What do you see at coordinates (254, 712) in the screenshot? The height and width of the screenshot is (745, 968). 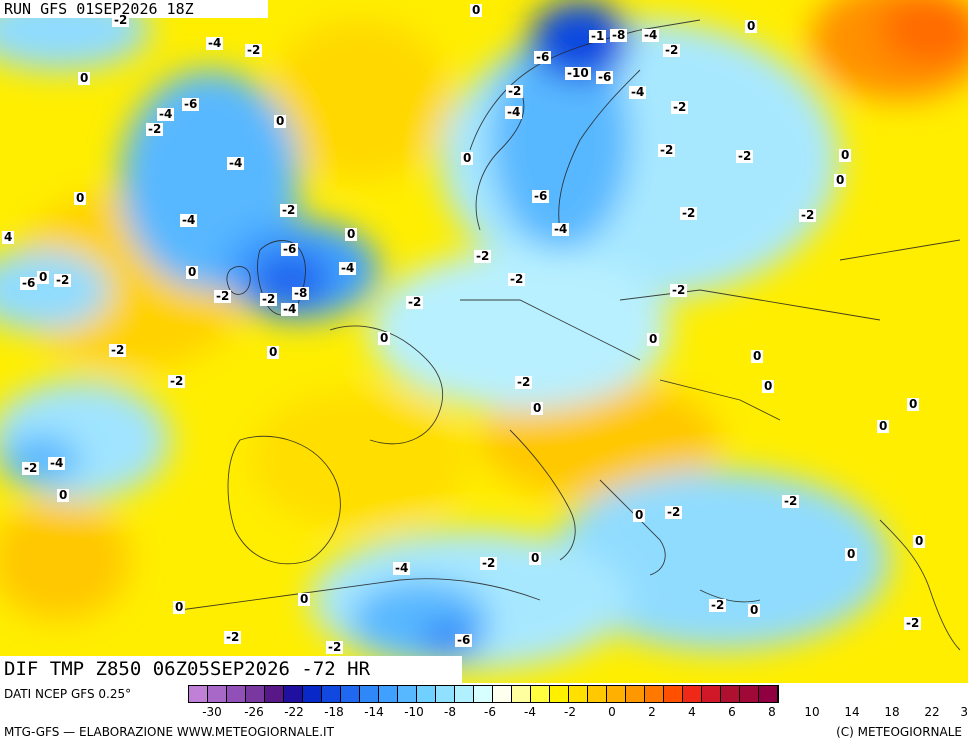 I see `legend-tick-label: -26` at bounding box center [254, 712].